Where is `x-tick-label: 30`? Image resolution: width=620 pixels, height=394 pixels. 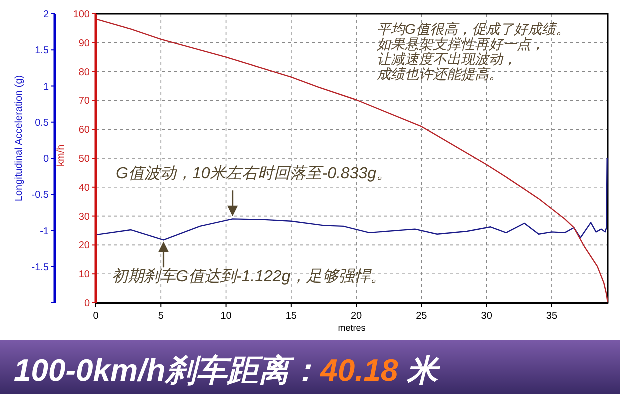 x-tick-label: 30 is located at coordinates (487, 316).